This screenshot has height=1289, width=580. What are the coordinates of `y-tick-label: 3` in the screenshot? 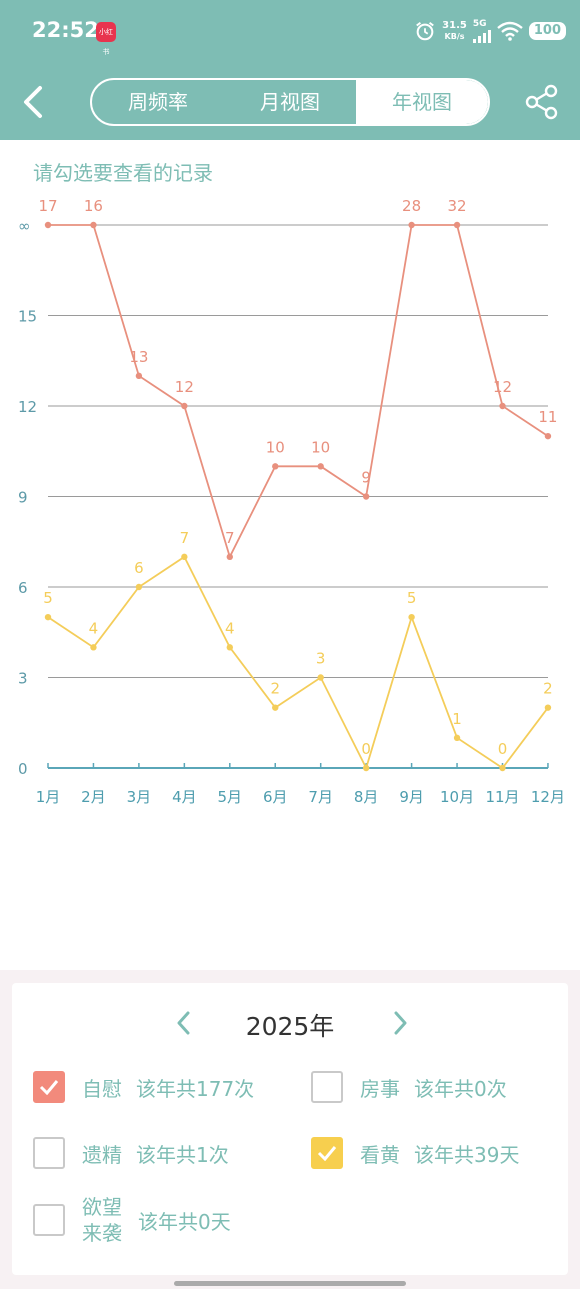 It's located at (23, 679).